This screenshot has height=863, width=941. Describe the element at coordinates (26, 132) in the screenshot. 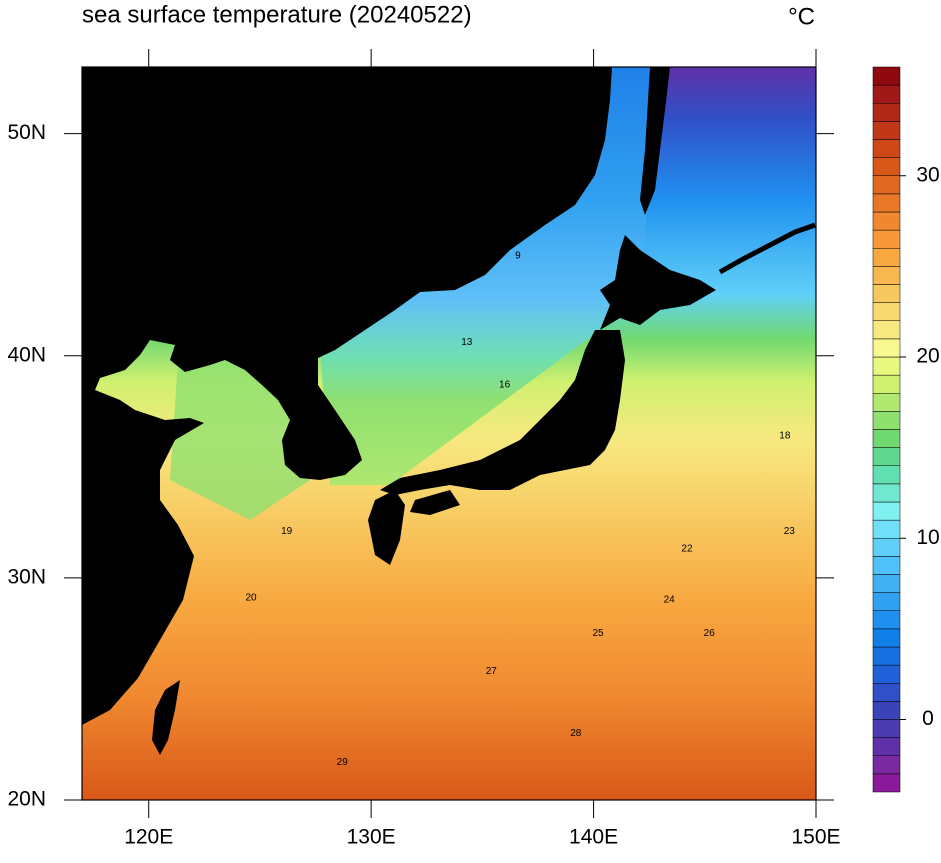

I see `y-tick-label: 50N` at that location.